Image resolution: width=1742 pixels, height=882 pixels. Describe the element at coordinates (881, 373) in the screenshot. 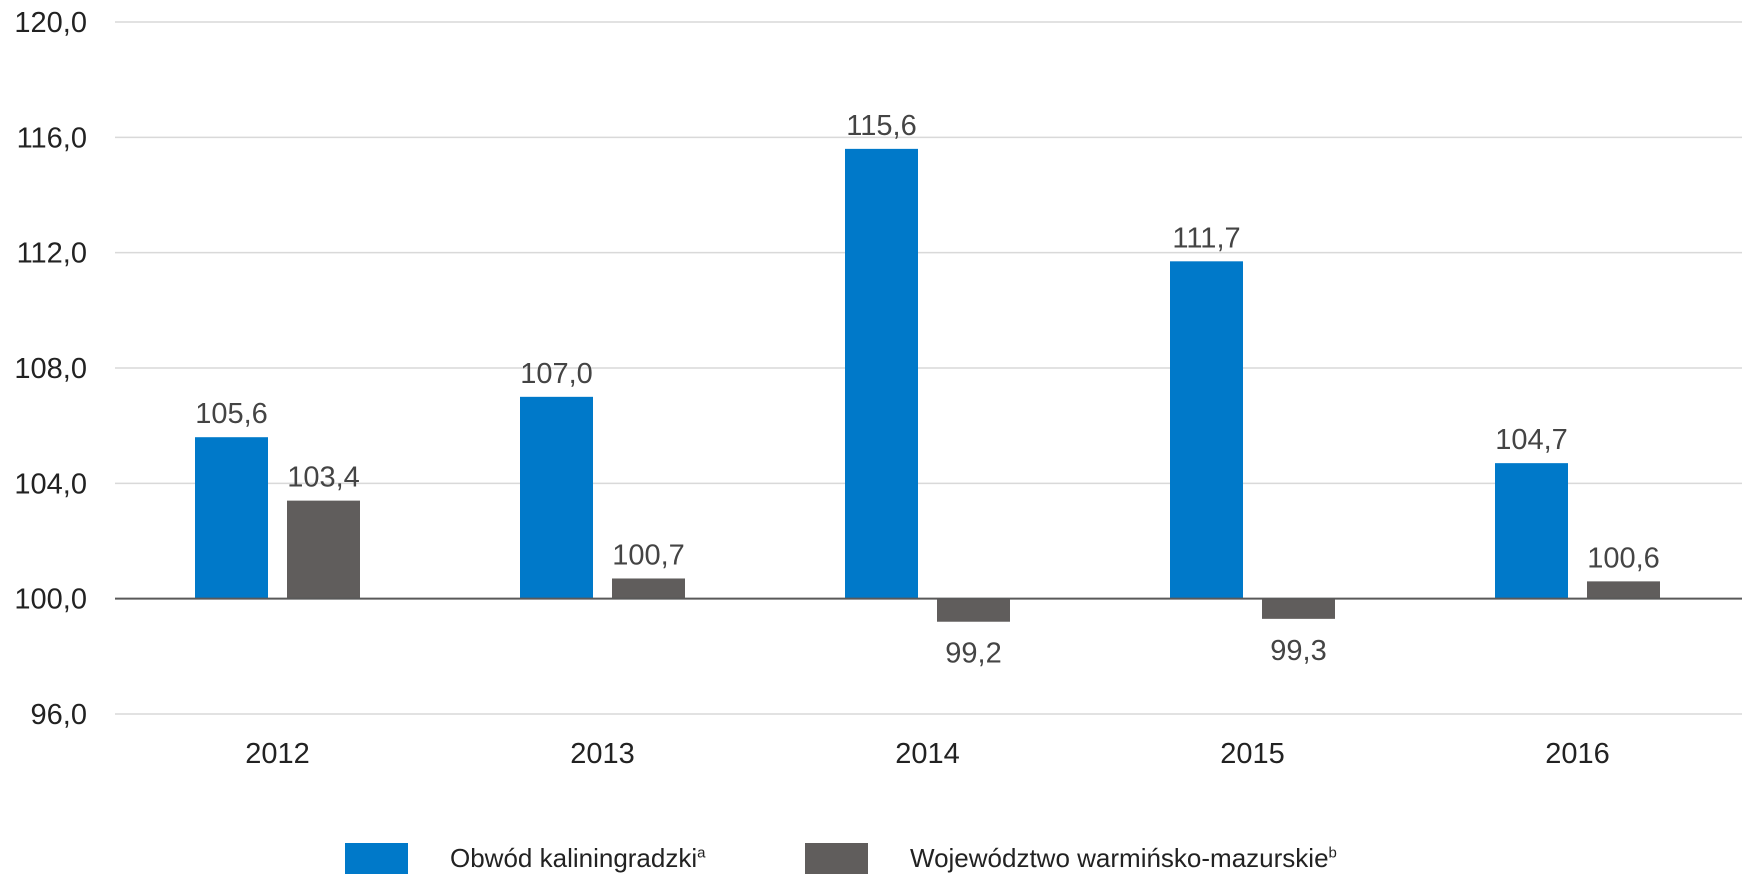

I see `bar-series-1-2014` at that location.